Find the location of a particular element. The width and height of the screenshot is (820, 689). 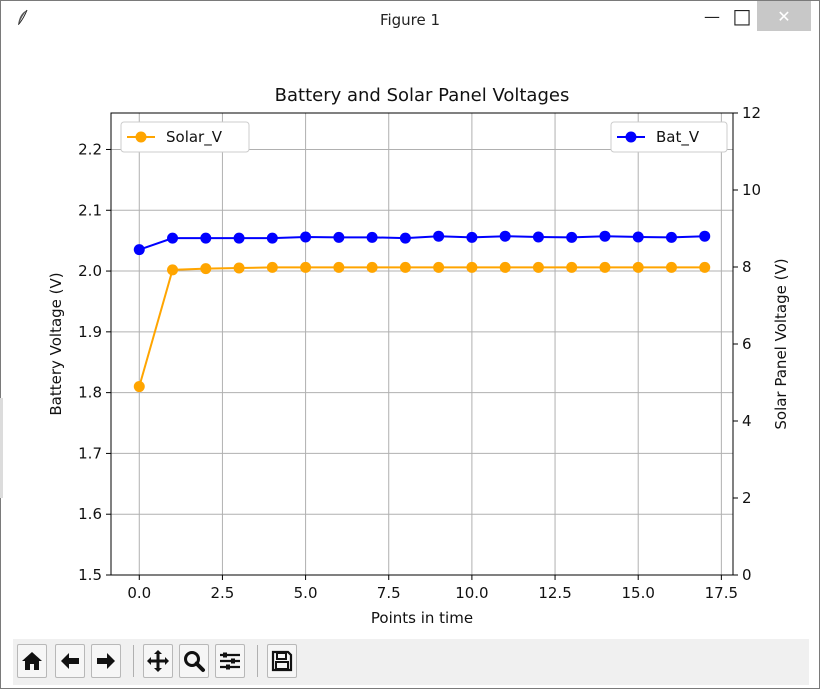

y-tick-label-left: 2.0 is located at coordinates (90, 271).